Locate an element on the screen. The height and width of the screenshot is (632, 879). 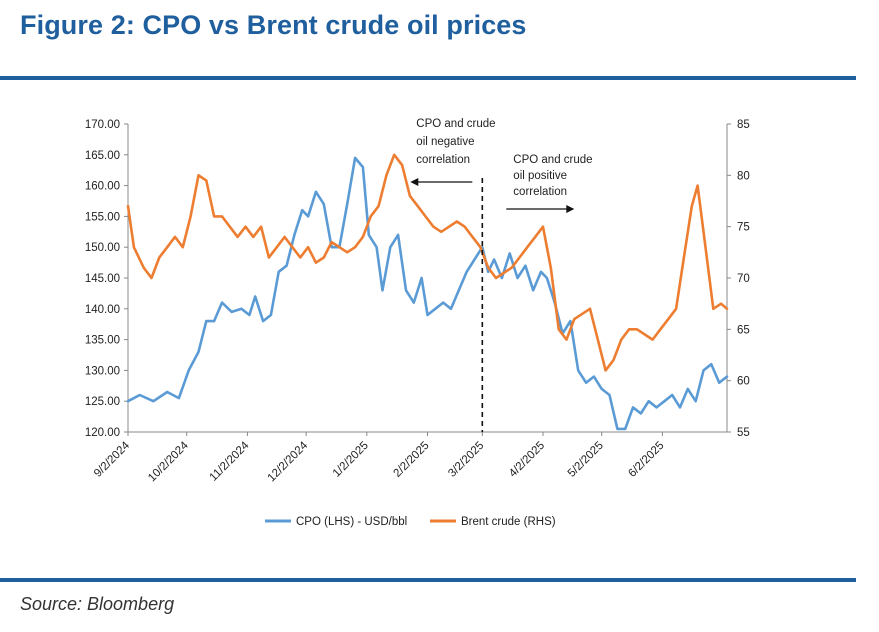
figure-title: Figure 2: CPO vs Brent crude oil prices is located at coordinates (273, 25).